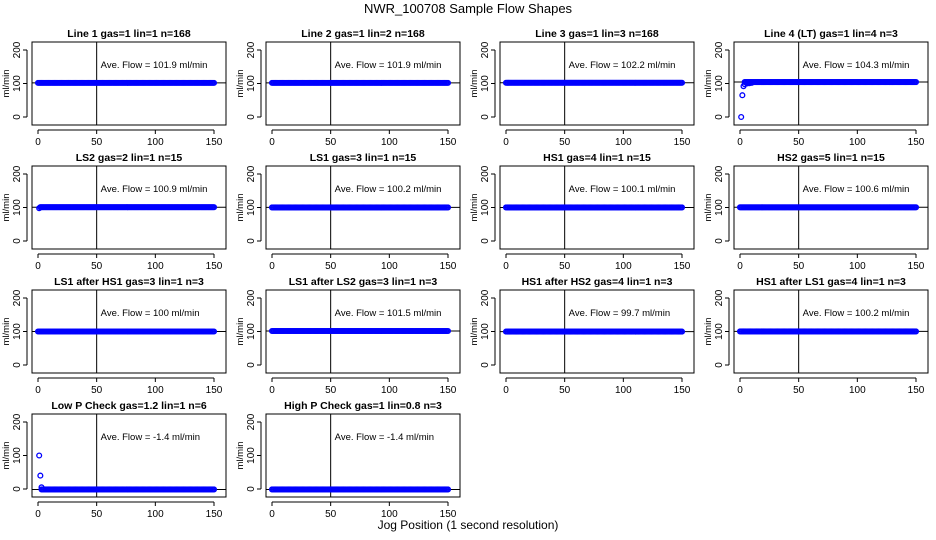 This screenshot has width=936, height=540. Describe the element at coordinates (388, 313) in the screenshot. I see `average-flow-annotation: Ave. Flow = 101.5 ml/min` at that location.